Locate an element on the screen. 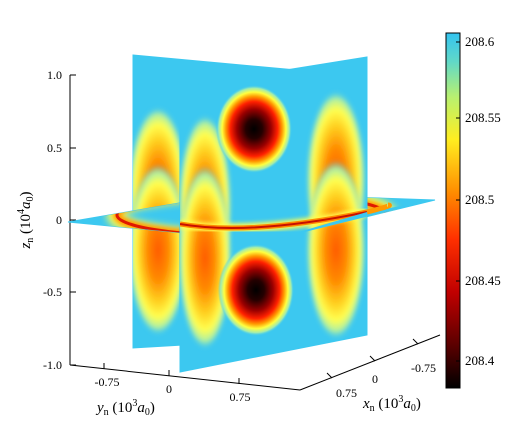 The height and width of the screenshot is (438, 515). x-label-close: ) is located at coordinates (418, 404).